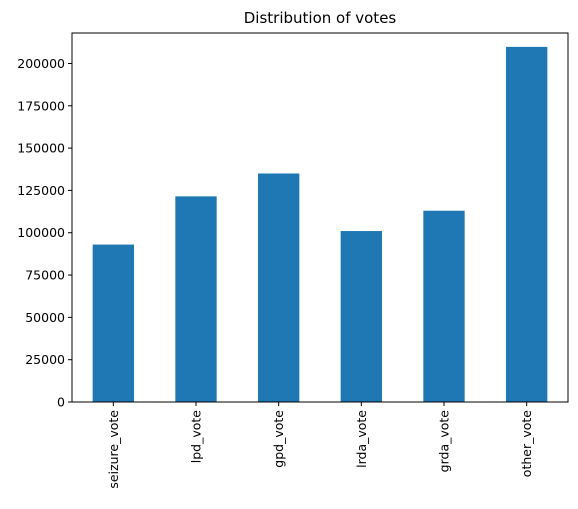 The height and width of the screenshot is (509, 578). I want to click on y-tick-label: 200000, so click(41, 63).